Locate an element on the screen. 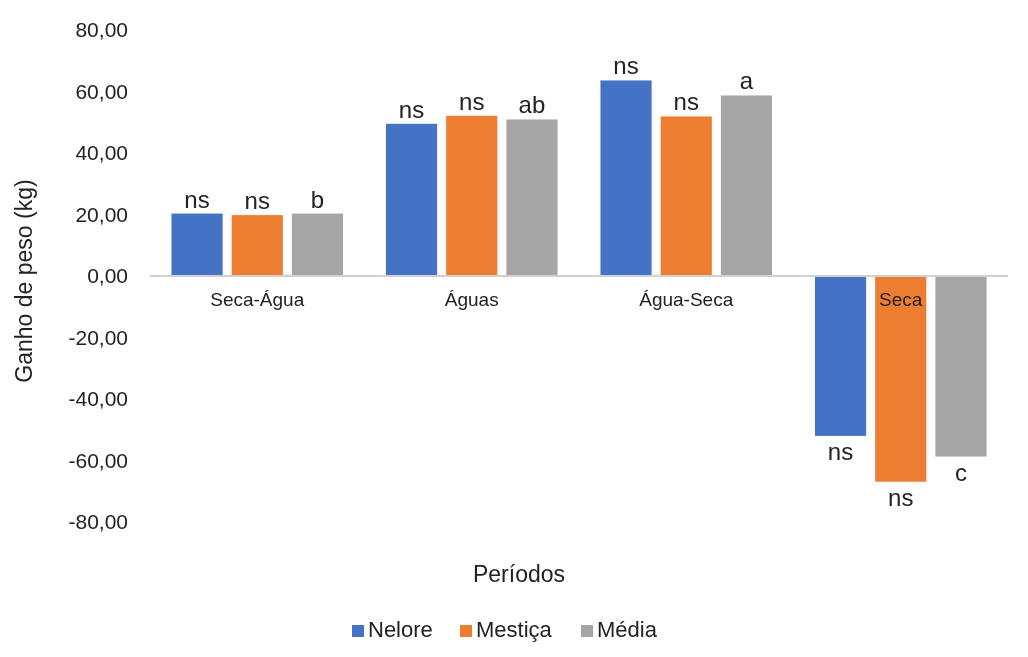 The image size is (1028, 657). x-axis-title: Períodos is located at coordinates (519, 574).